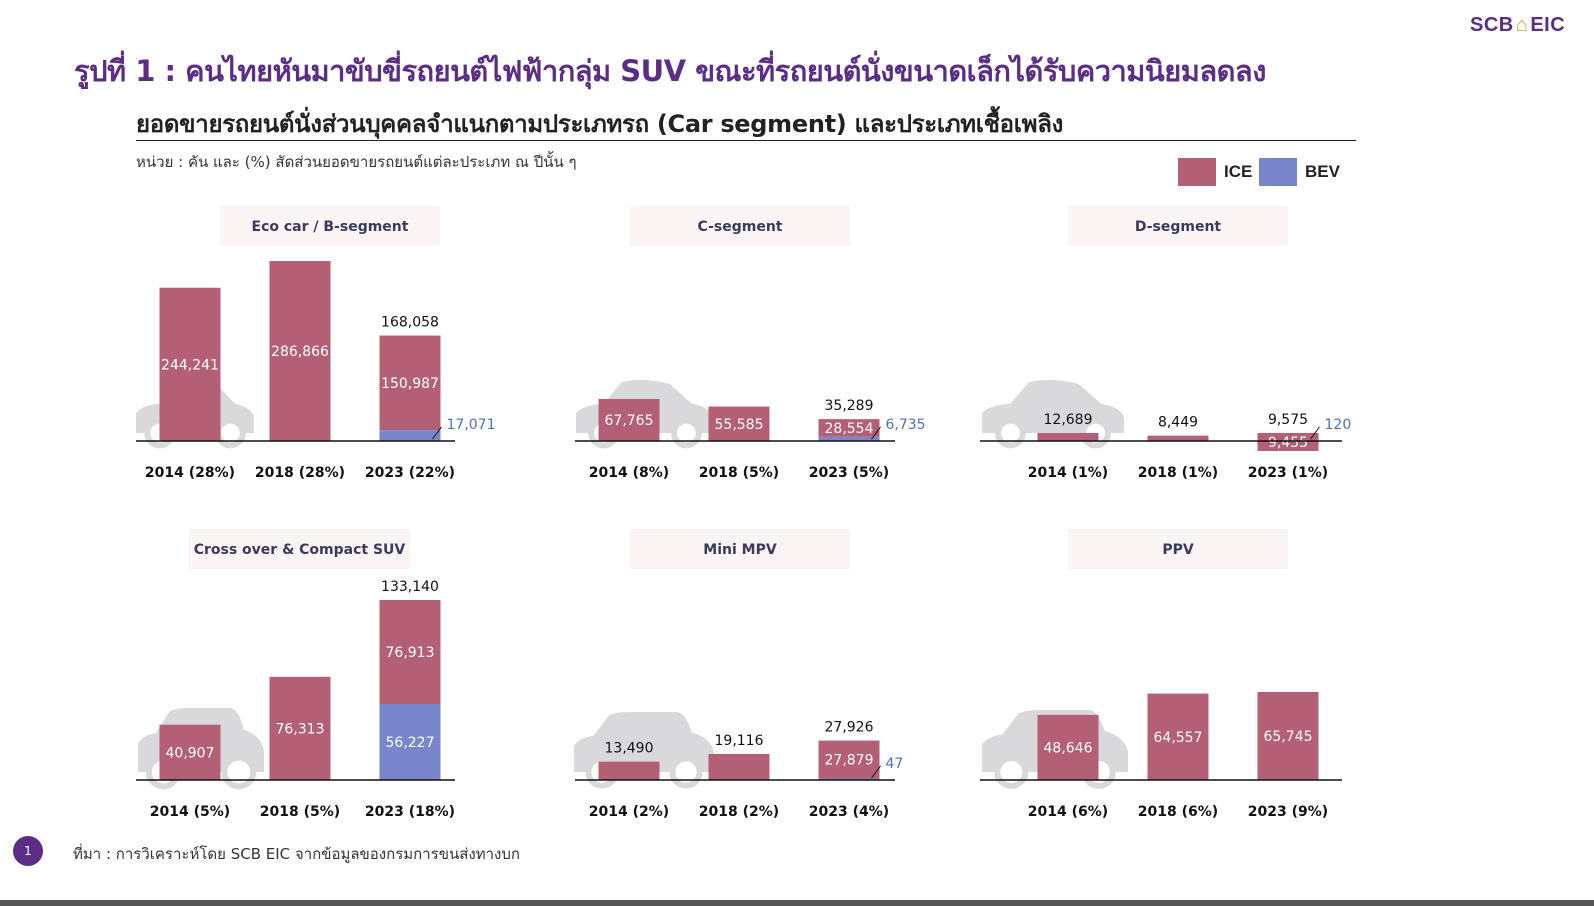 The height and width of the screenshot is (906, 1594). I want to click on value-ice-3-2: 76,913, so click(410, 653).